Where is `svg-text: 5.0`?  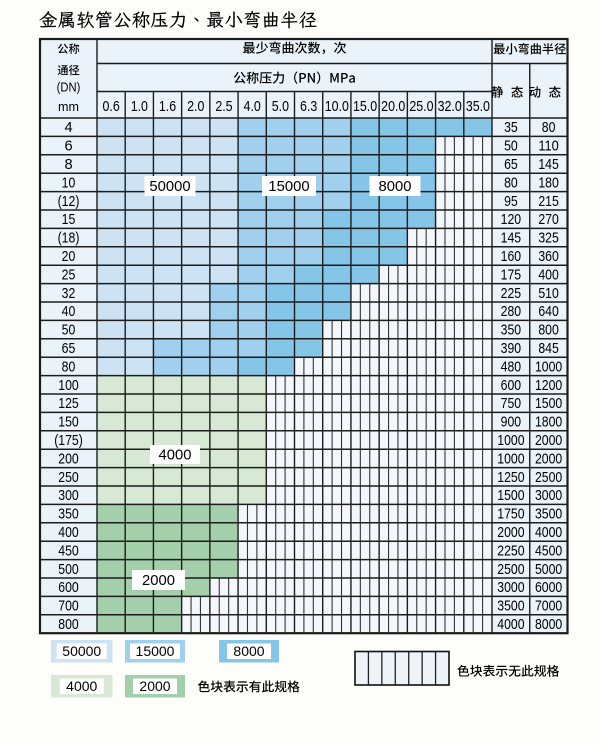 svg-text: 5.0 is located at coordinates (280, 107).